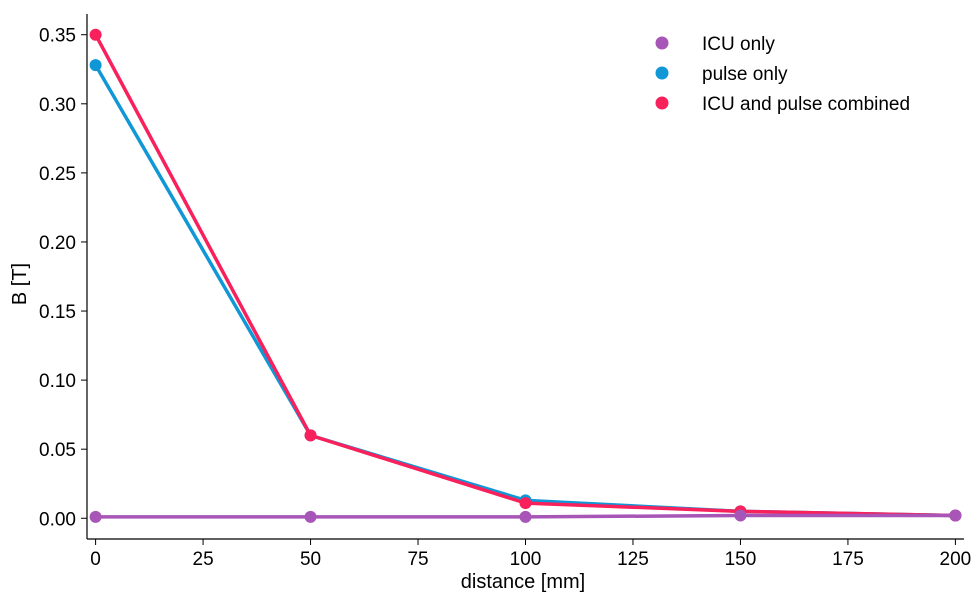  Describe the element at coordinates (310, 559) in the screenshot. I see `x-tick-label: 50` at that location.